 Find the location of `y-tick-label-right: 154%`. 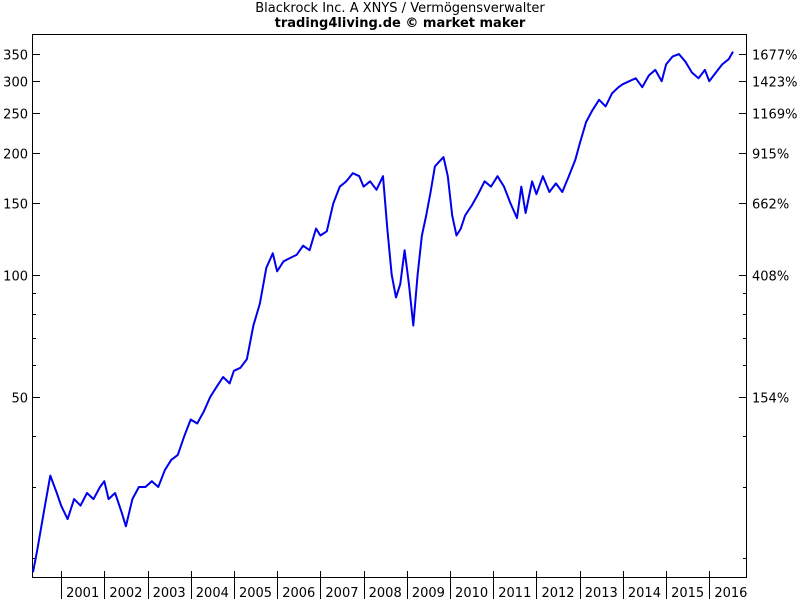

y-tick-label-right: 154% is located at coordinates (770, 399).